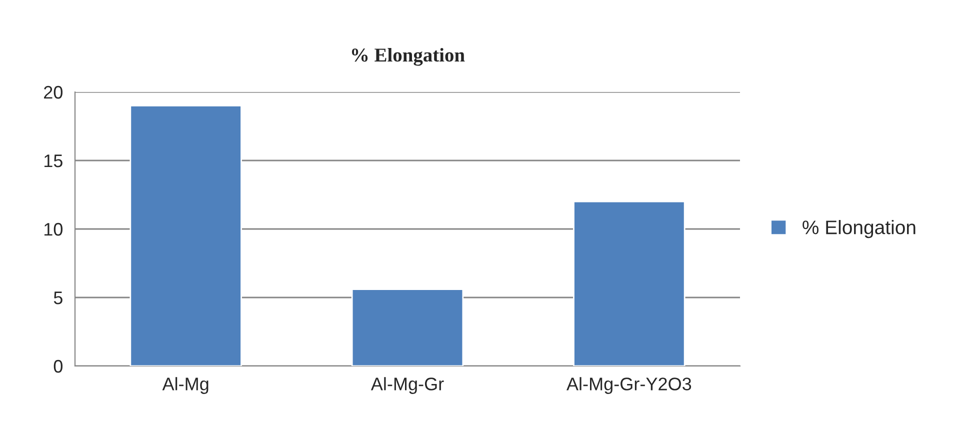  Describe the element at coordinates (185, 385) in the screenshot. I see `x-tick-label: Al-Mg` at that location.